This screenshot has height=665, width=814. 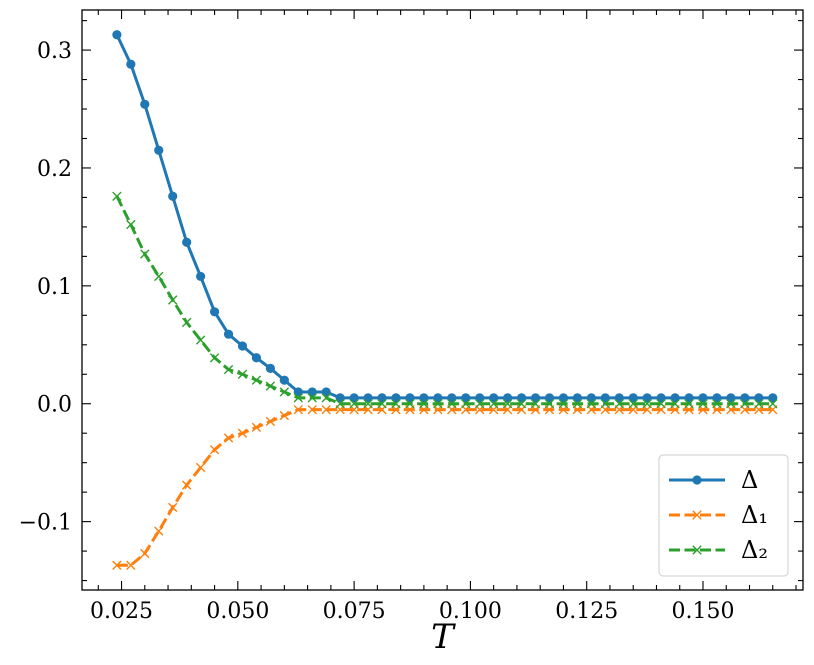 I want to click on x-tick-label: 0.050, so click(x=237, y=611).